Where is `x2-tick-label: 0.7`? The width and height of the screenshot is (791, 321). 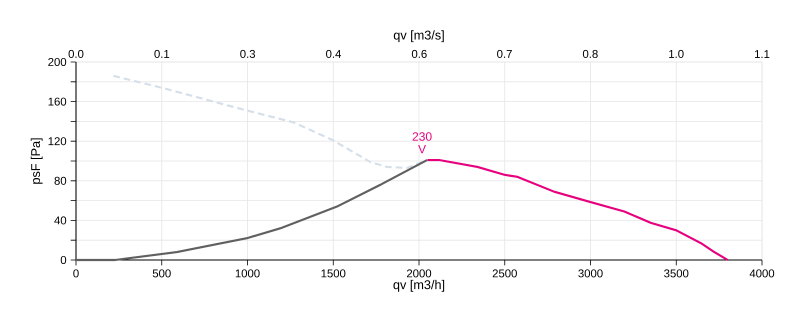
x2-tick-label: 0.7 is located at coordinates (504, 54).